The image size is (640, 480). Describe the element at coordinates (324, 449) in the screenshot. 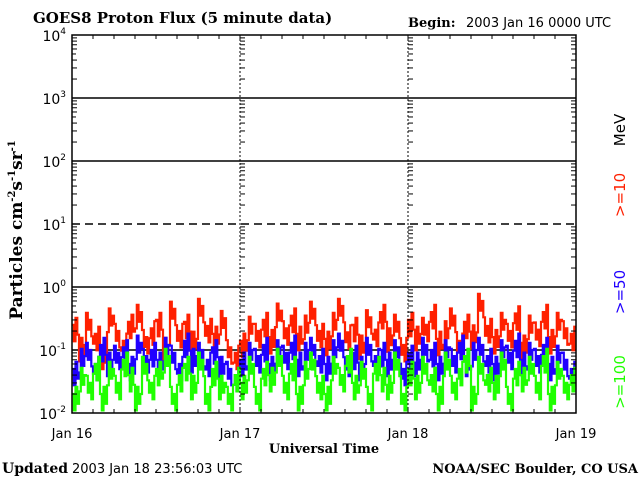

I see `x-axis-label: Universal Time` at that location.